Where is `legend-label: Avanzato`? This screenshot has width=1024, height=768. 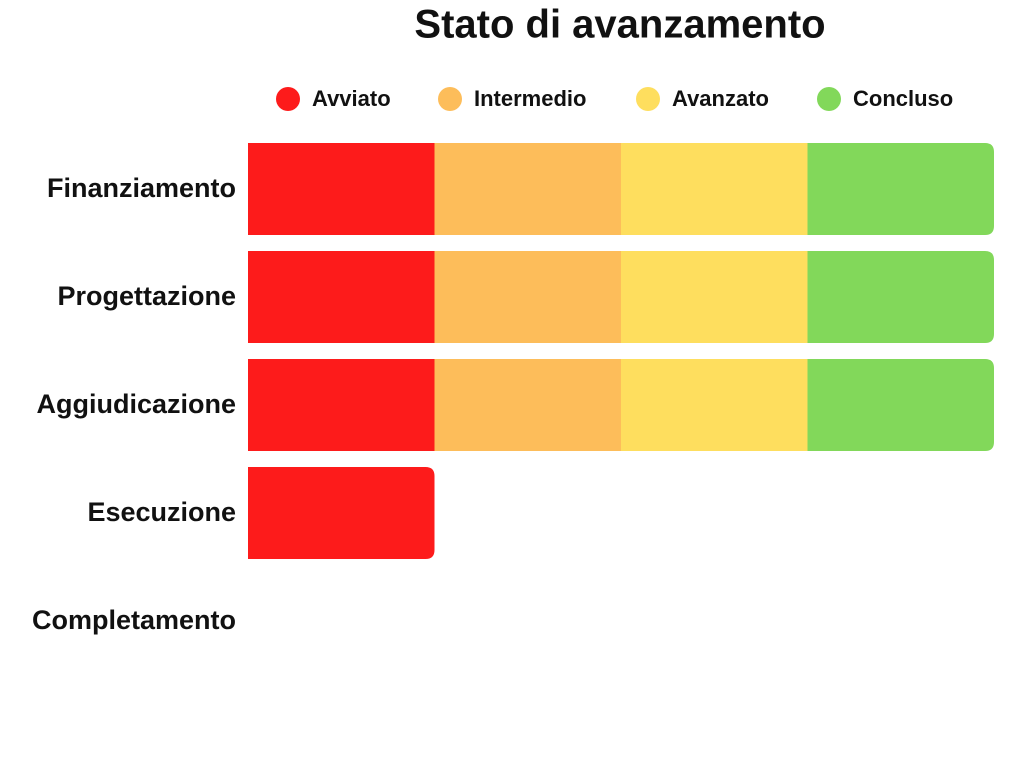 legend-label: Avanzato is located at coordinates (720, 98).